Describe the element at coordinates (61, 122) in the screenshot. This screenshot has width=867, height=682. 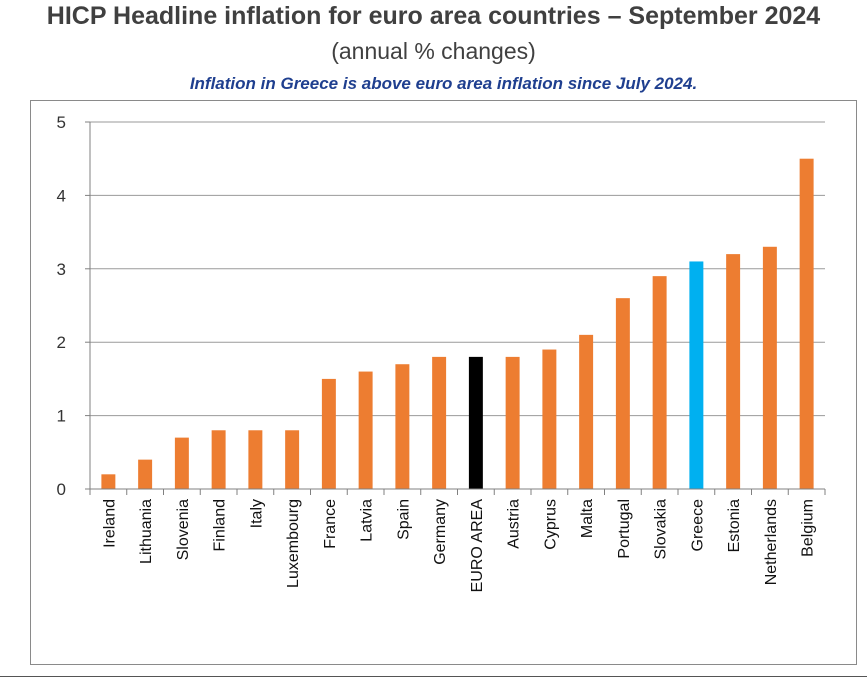
I see `y-tick-label: 5` at that location.